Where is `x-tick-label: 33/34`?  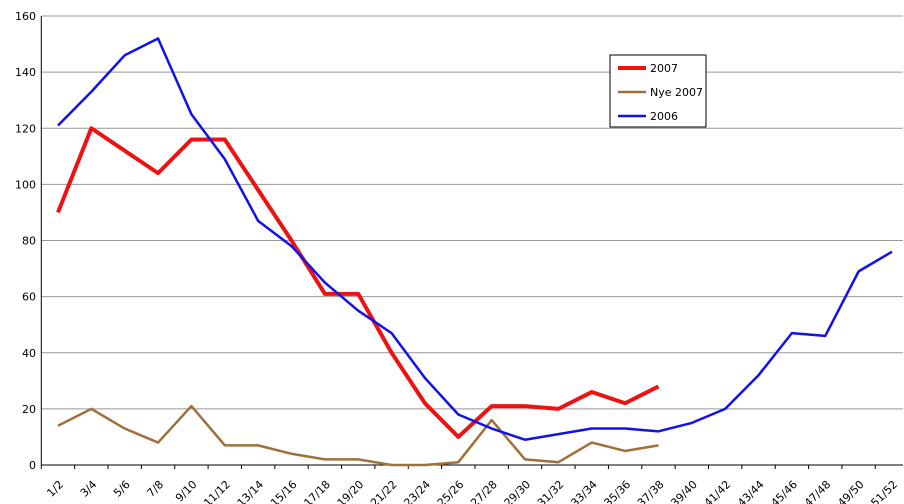 x-tick-label: 33/34 is located at coordinates (584, 491).